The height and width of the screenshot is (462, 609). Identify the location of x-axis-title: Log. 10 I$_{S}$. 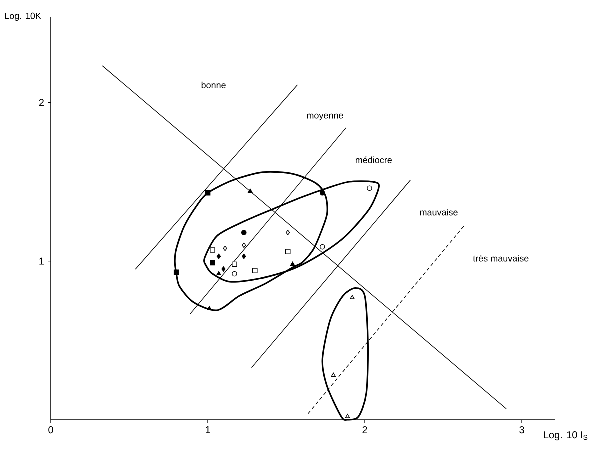
(566, 436).